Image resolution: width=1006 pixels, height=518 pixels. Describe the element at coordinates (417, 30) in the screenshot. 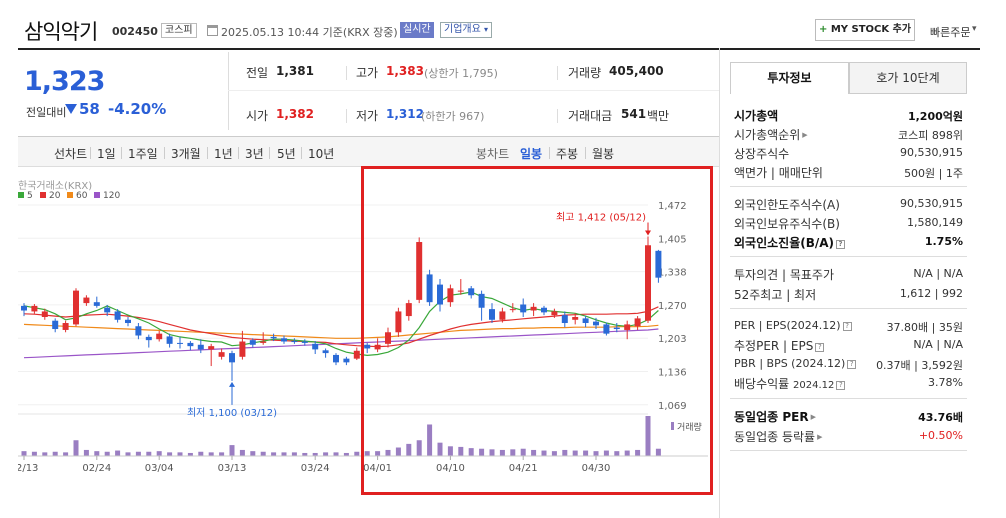

I see `realtime-button: 실시간` at that location.